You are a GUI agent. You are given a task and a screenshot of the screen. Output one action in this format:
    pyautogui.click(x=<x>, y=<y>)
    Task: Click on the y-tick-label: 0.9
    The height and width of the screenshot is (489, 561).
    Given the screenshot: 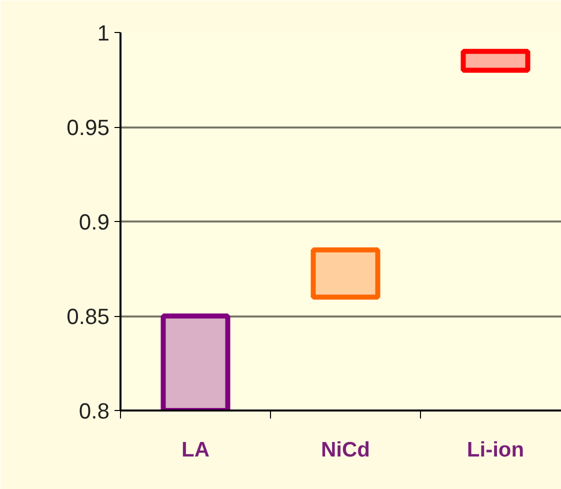 What is the action you would take?
    pyautogui.click(x=94, y=222)
    